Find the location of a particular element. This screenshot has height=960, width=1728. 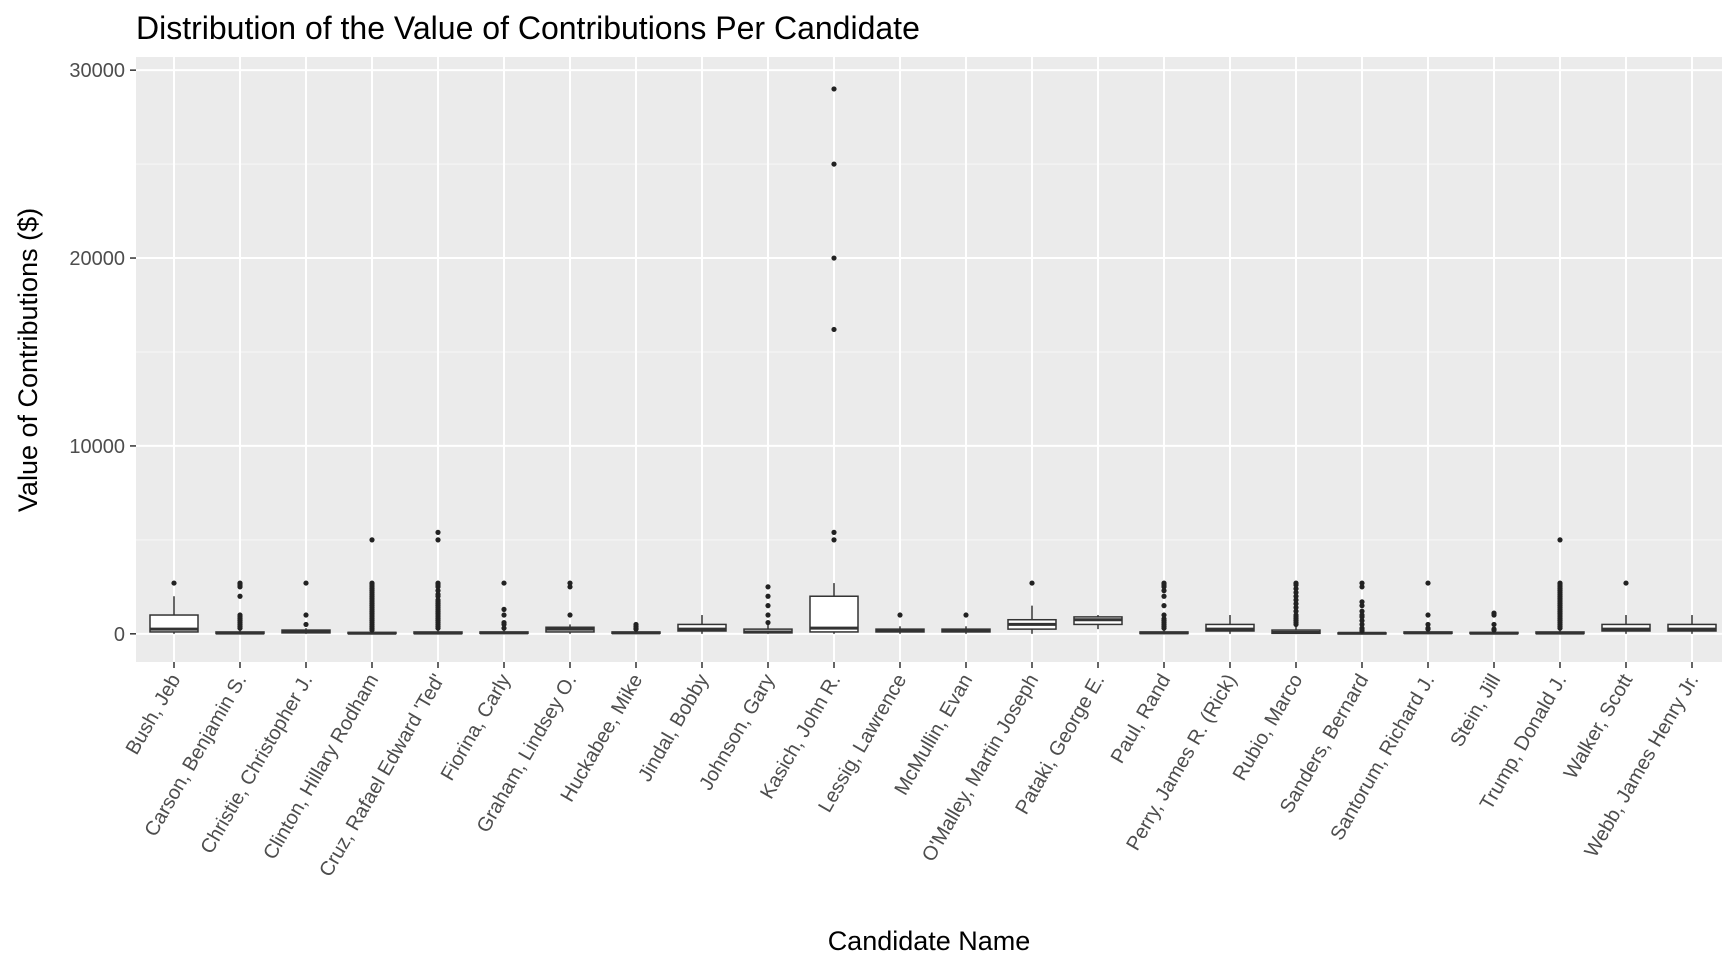

box-iqr is located at coordinates (834, 614).